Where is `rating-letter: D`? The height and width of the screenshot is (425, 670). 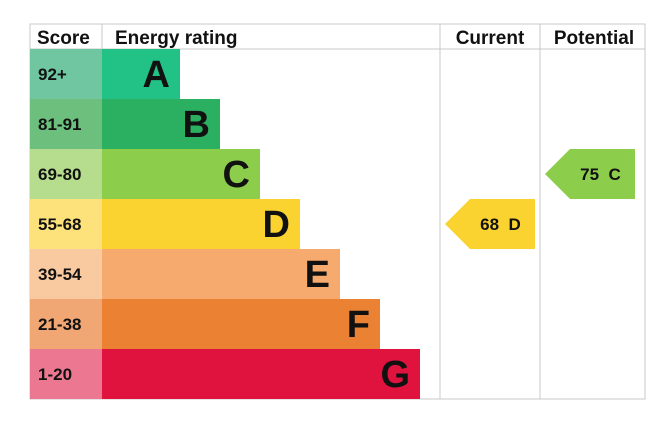 rating-letter: D is located at coordinates (276, 225).